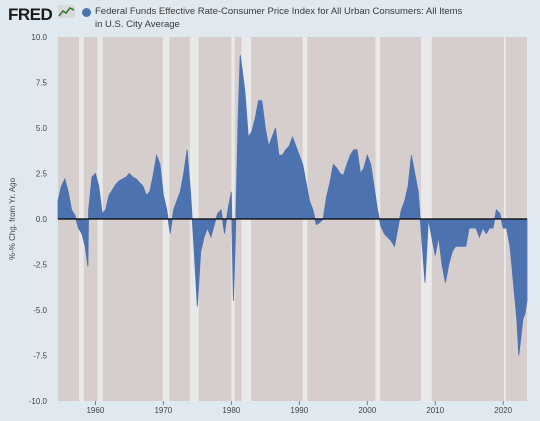  I want to click on x-tick-label: 1980, so click(231, 410).